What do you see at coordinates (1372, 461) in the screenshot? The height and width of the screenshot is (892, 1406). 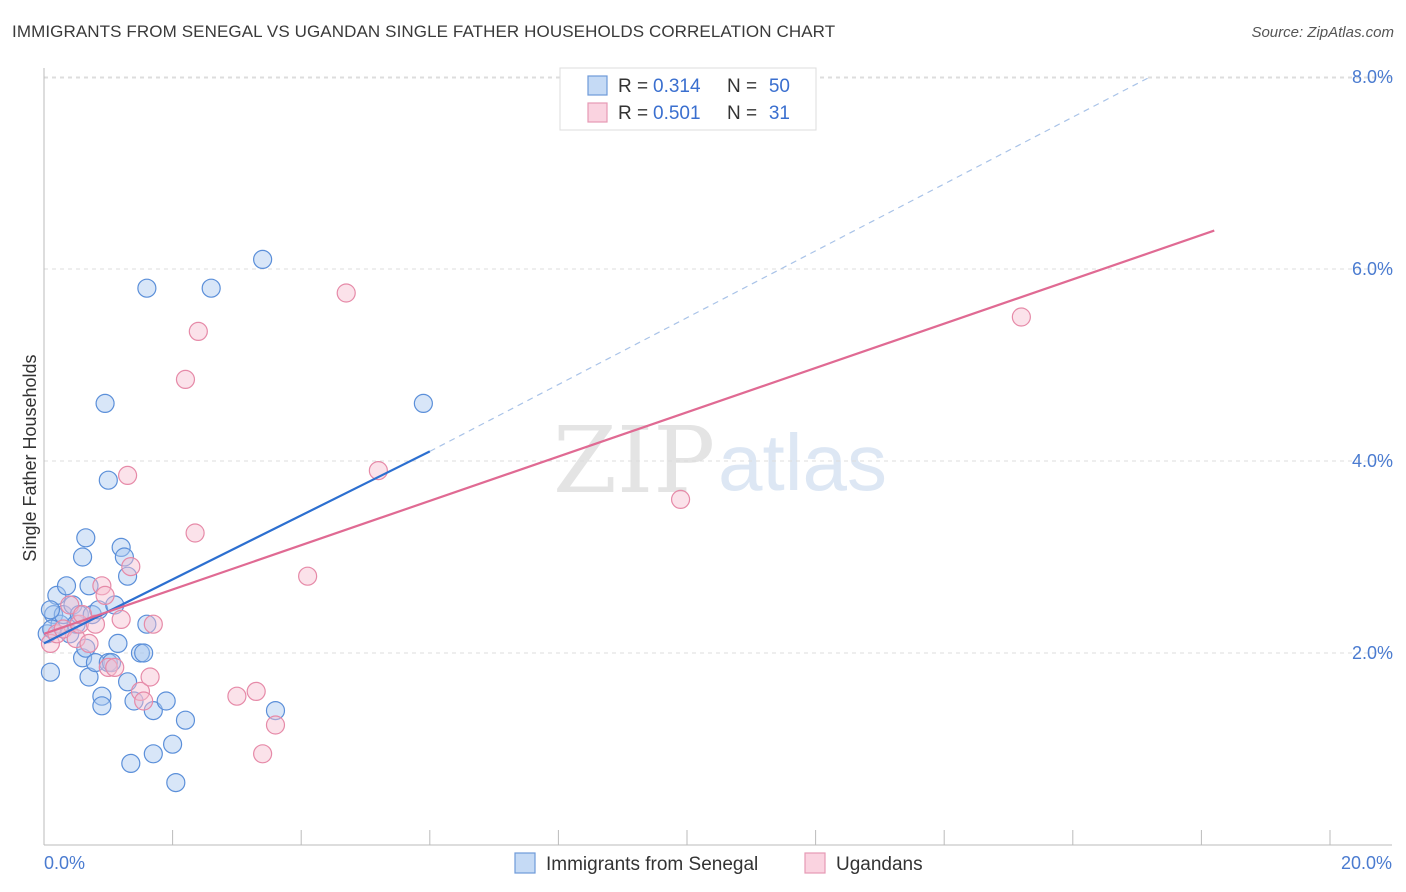 I see `y-tick-label-4: 4.0%` at bounding box center [1372, 461].